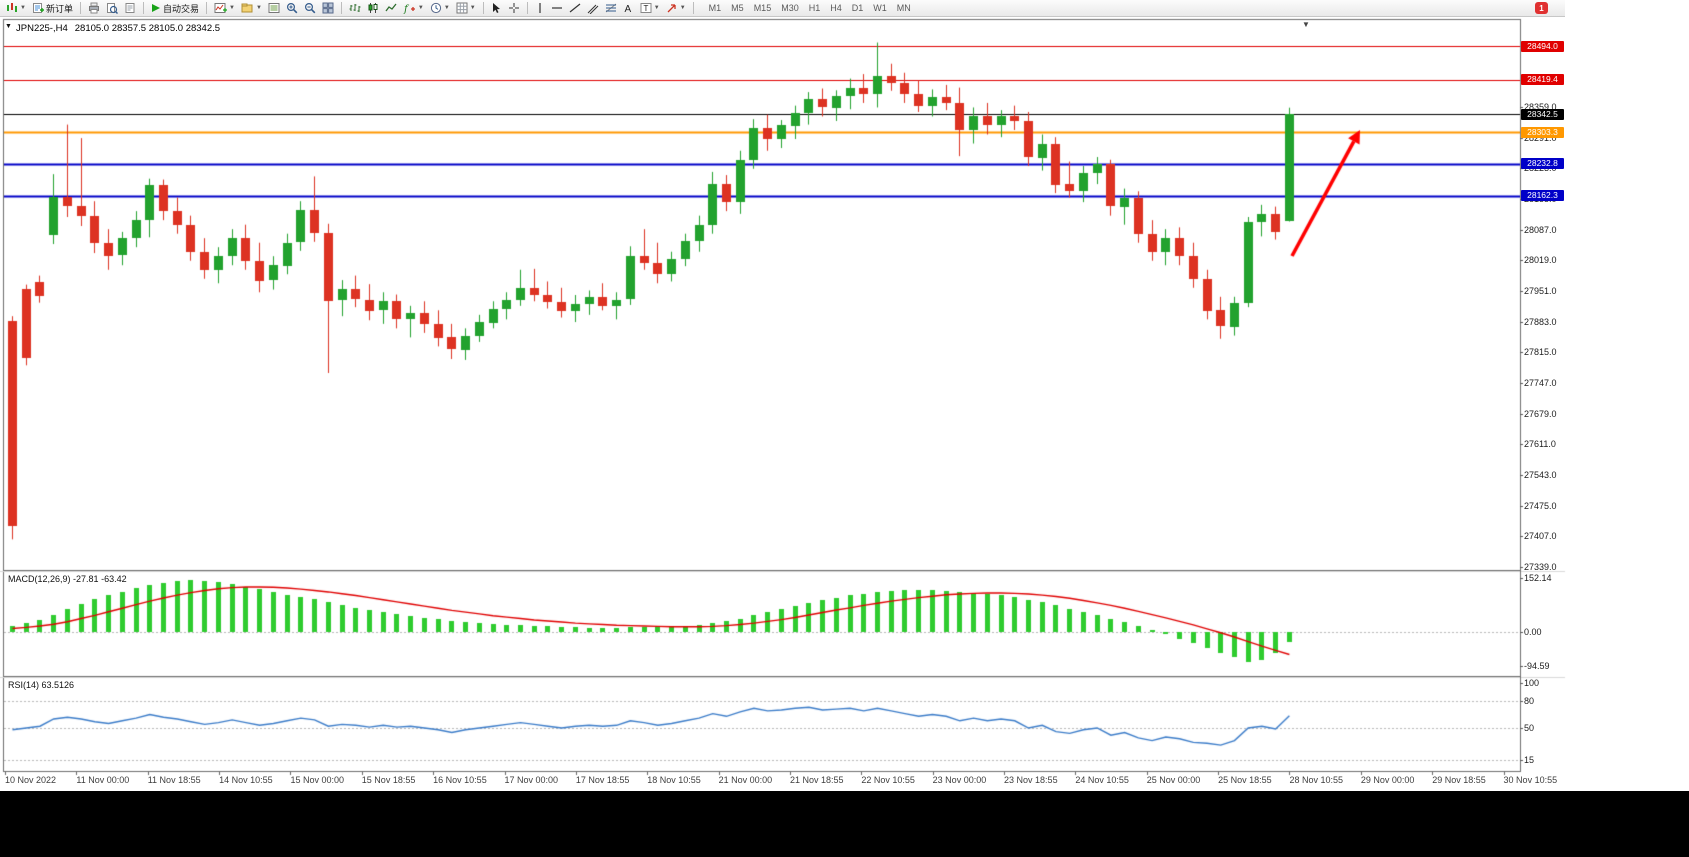  What do you see at coordinates (251, 8) in the screenshot?
I see `profiles-button: ▼` at bounding box center [251, 8].